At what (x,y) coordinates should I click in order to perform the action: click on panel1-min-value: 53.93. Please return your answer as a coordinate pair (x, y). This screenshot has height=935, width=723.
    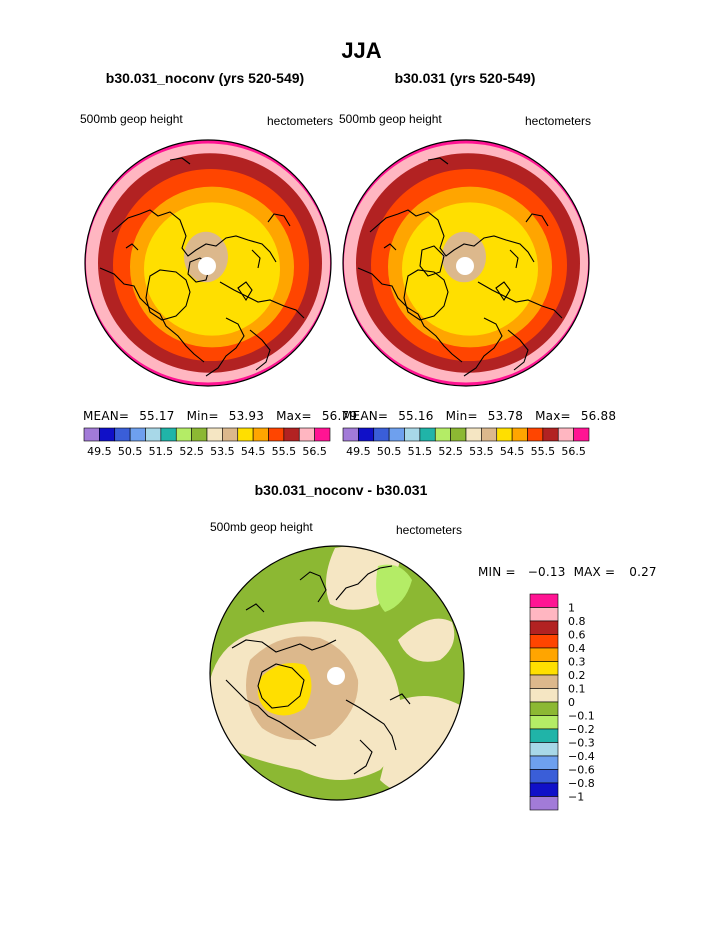
    Looking at the image, I should click on (246, 416).